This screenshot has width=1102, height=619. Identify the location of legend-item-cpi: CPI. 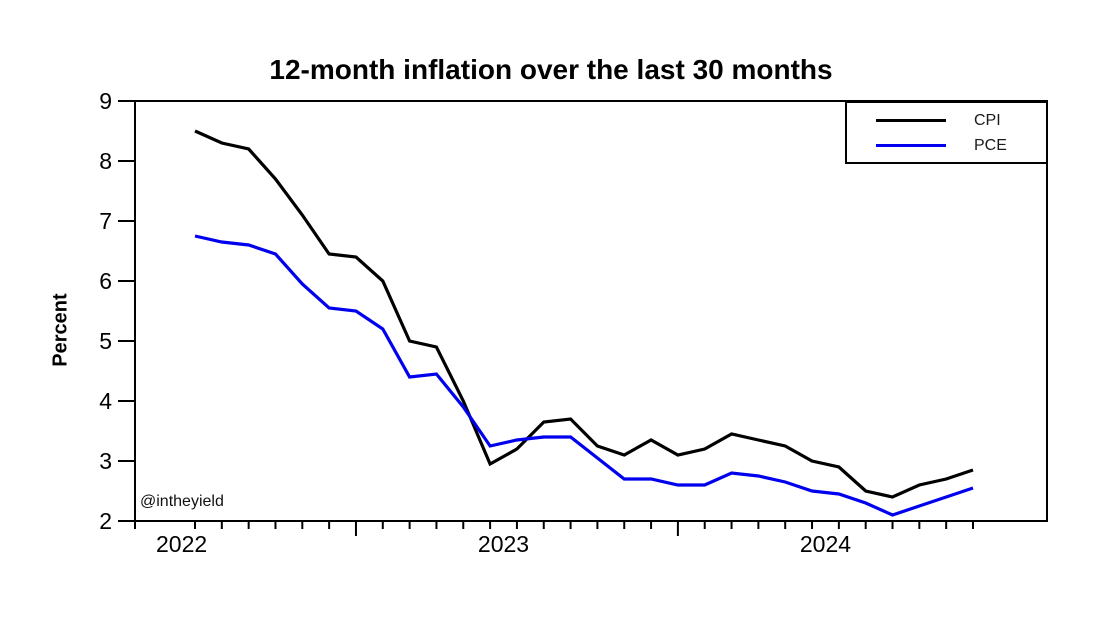
(946, 120).